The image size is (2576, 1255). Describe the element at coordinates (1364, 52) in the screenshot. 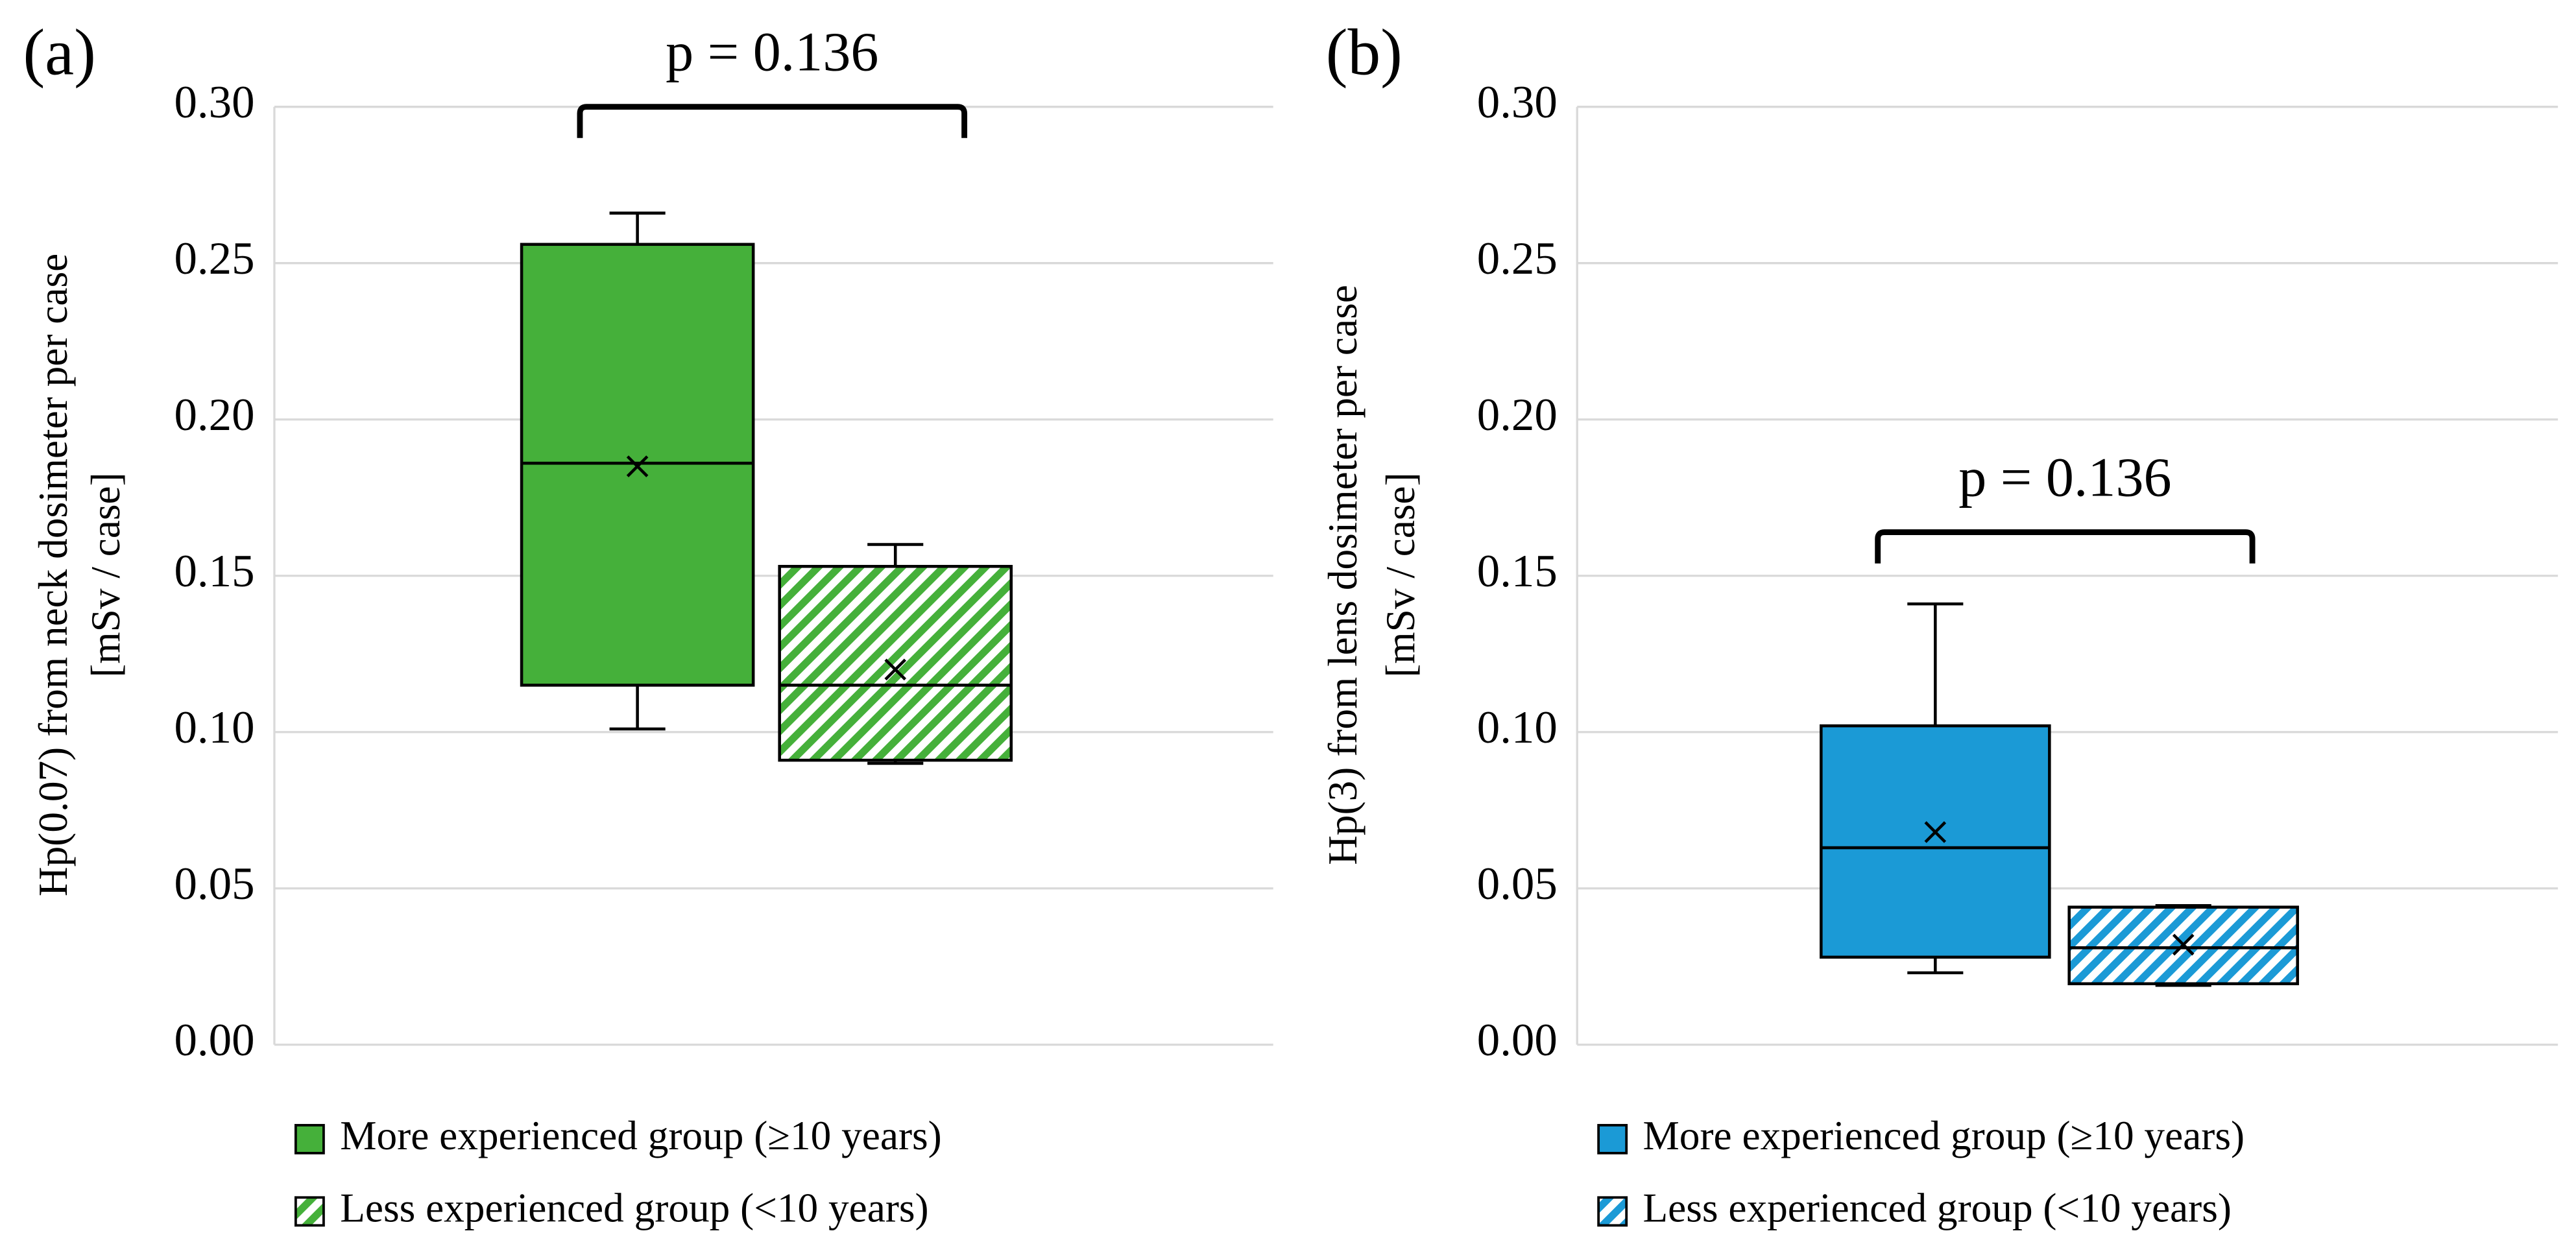

I see `panel-label: (b)` at that location.